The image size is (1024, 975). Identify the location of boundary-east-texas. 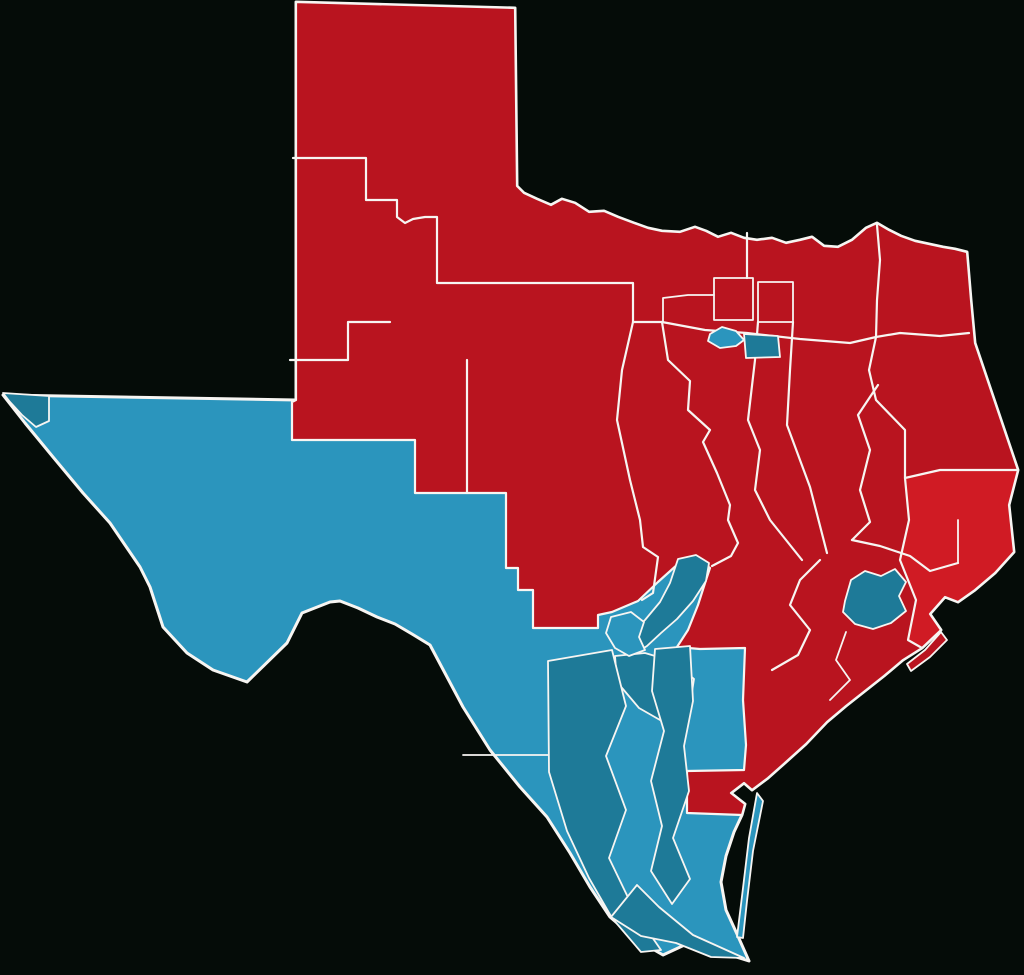
(887, 407).